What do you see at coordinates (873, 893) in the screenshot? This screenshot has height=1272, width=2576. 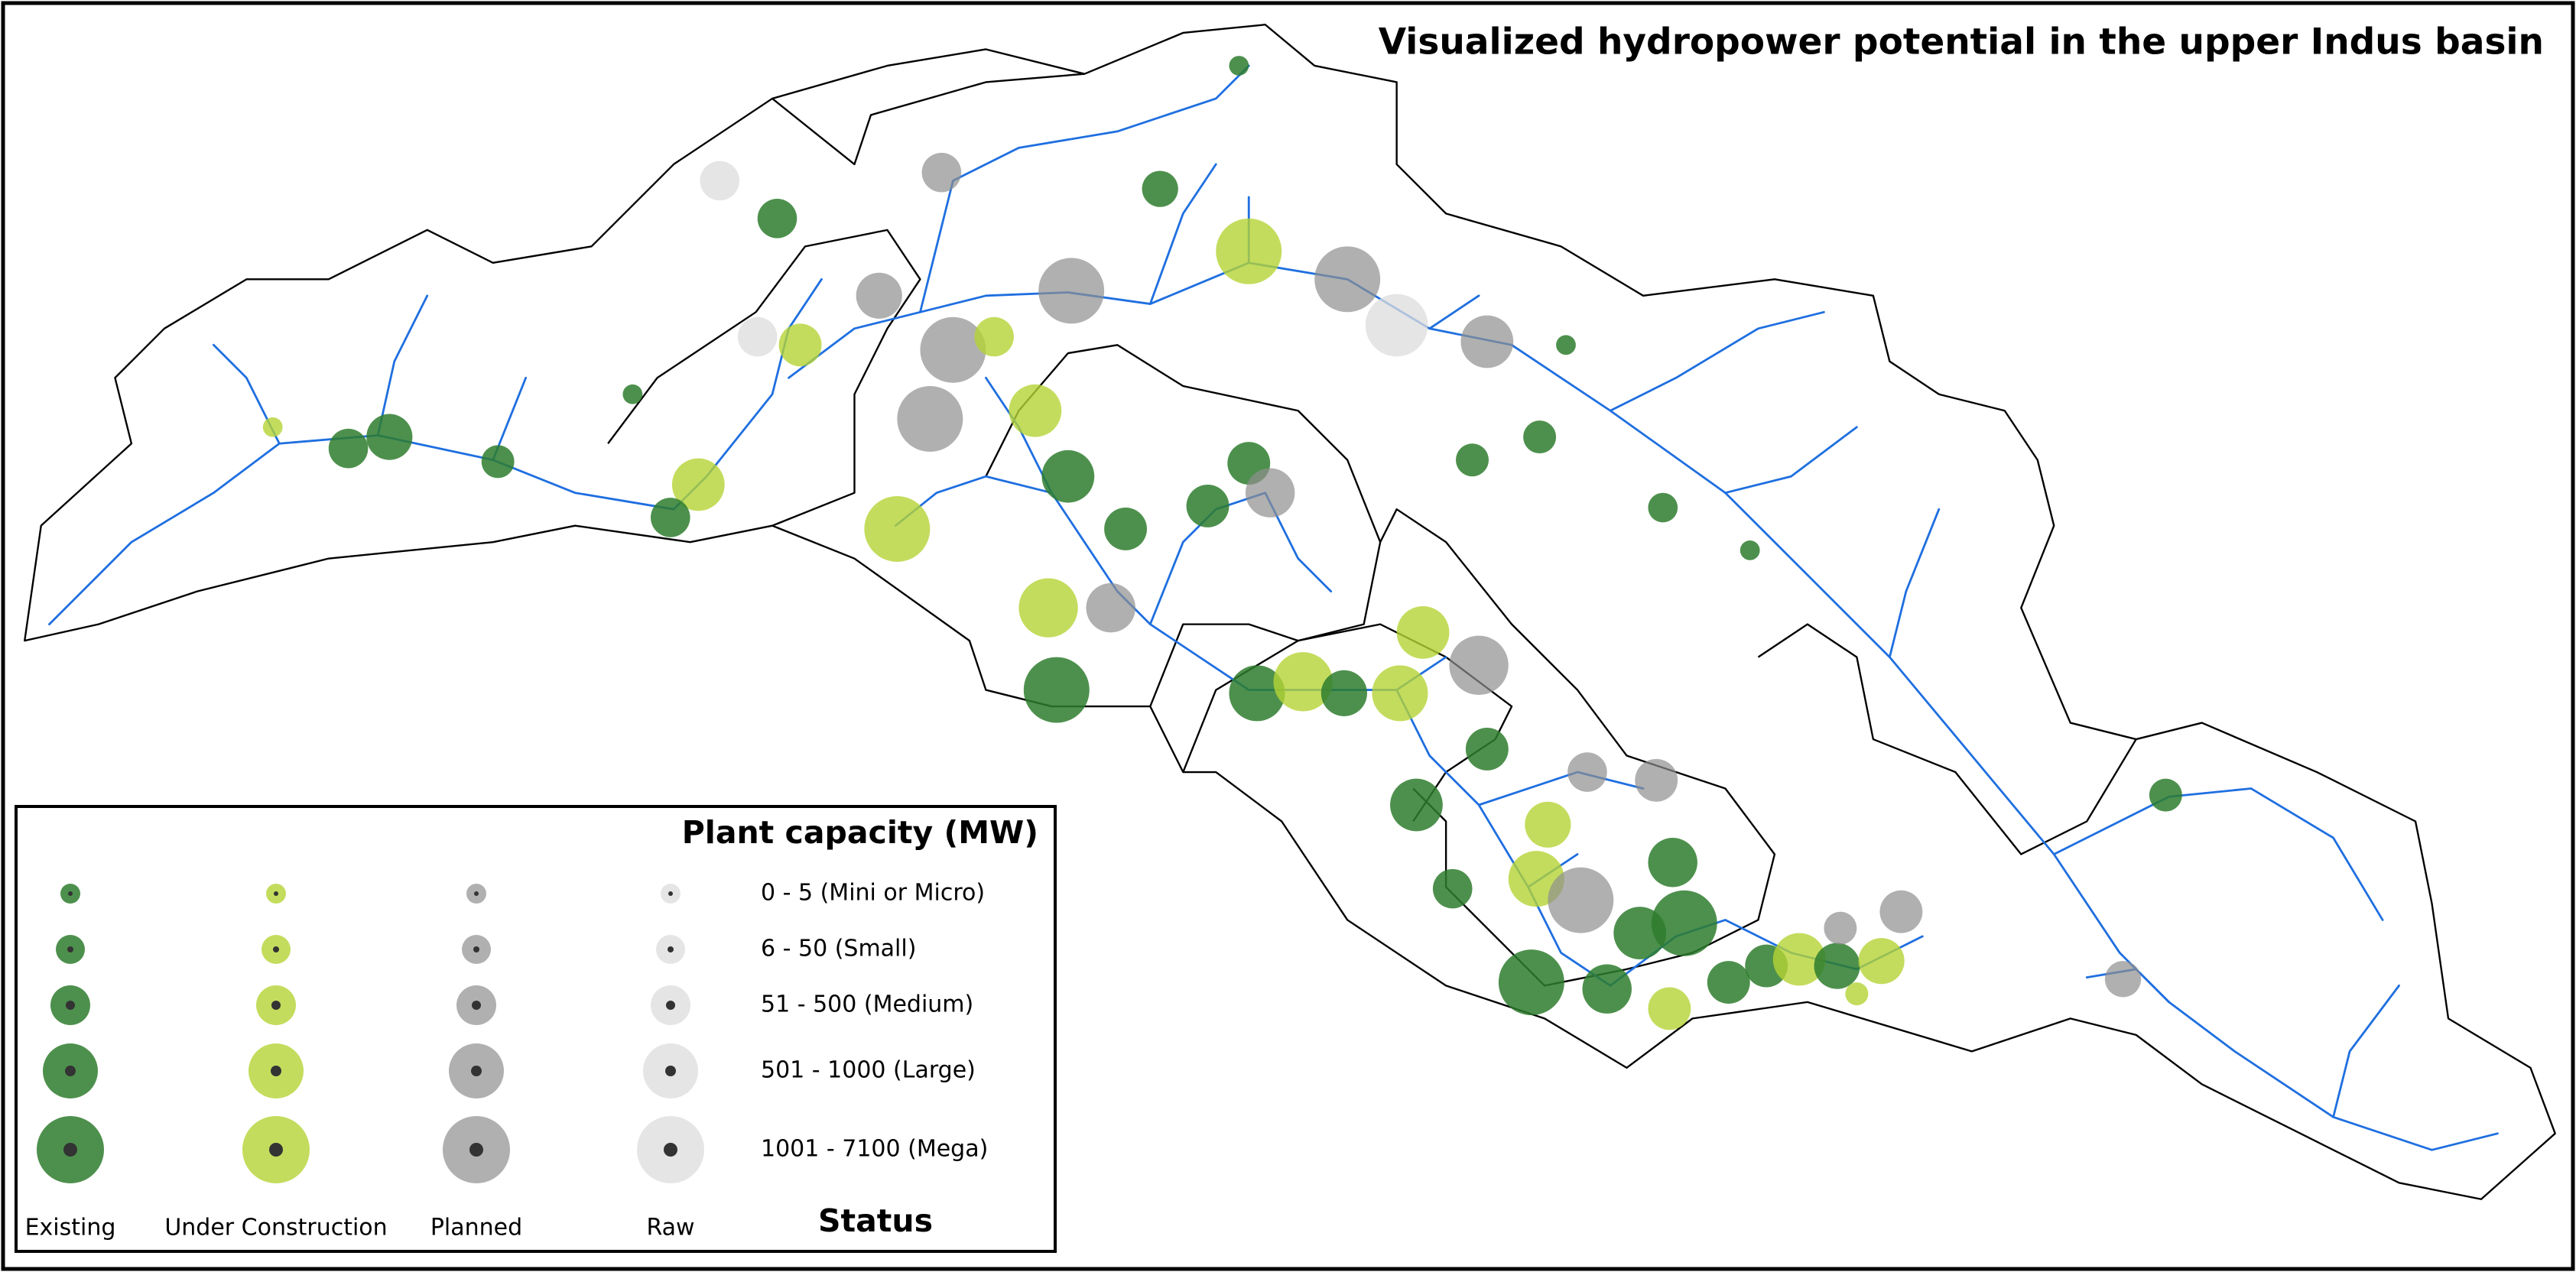 I see `capacity-class-label: 0 - 5 (Mini or Micro)` at bounding box center [873, 893].